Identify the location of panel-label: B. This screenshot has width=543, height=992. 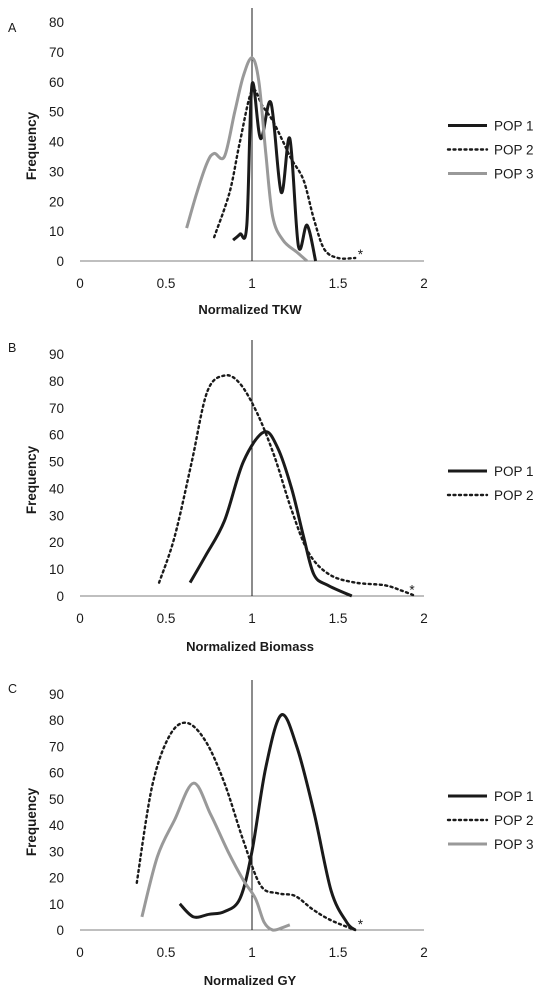
(12, 348).